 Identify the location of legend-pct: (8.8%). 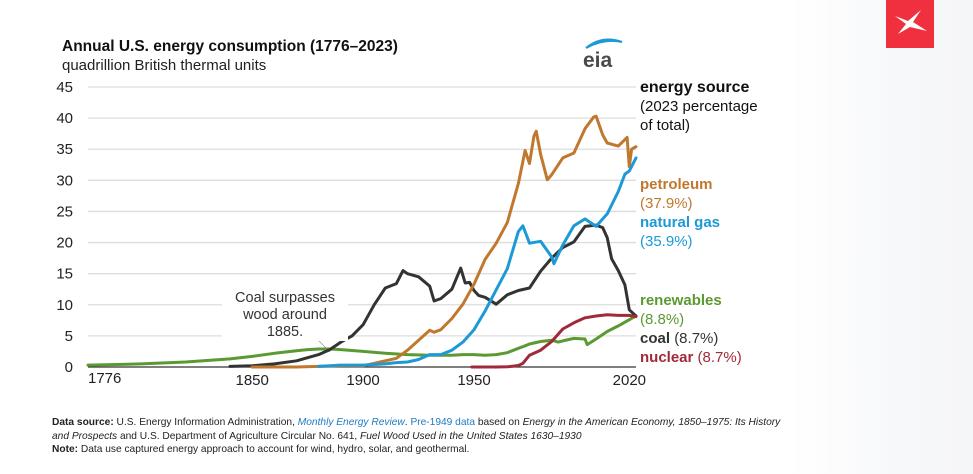
(662, 319).